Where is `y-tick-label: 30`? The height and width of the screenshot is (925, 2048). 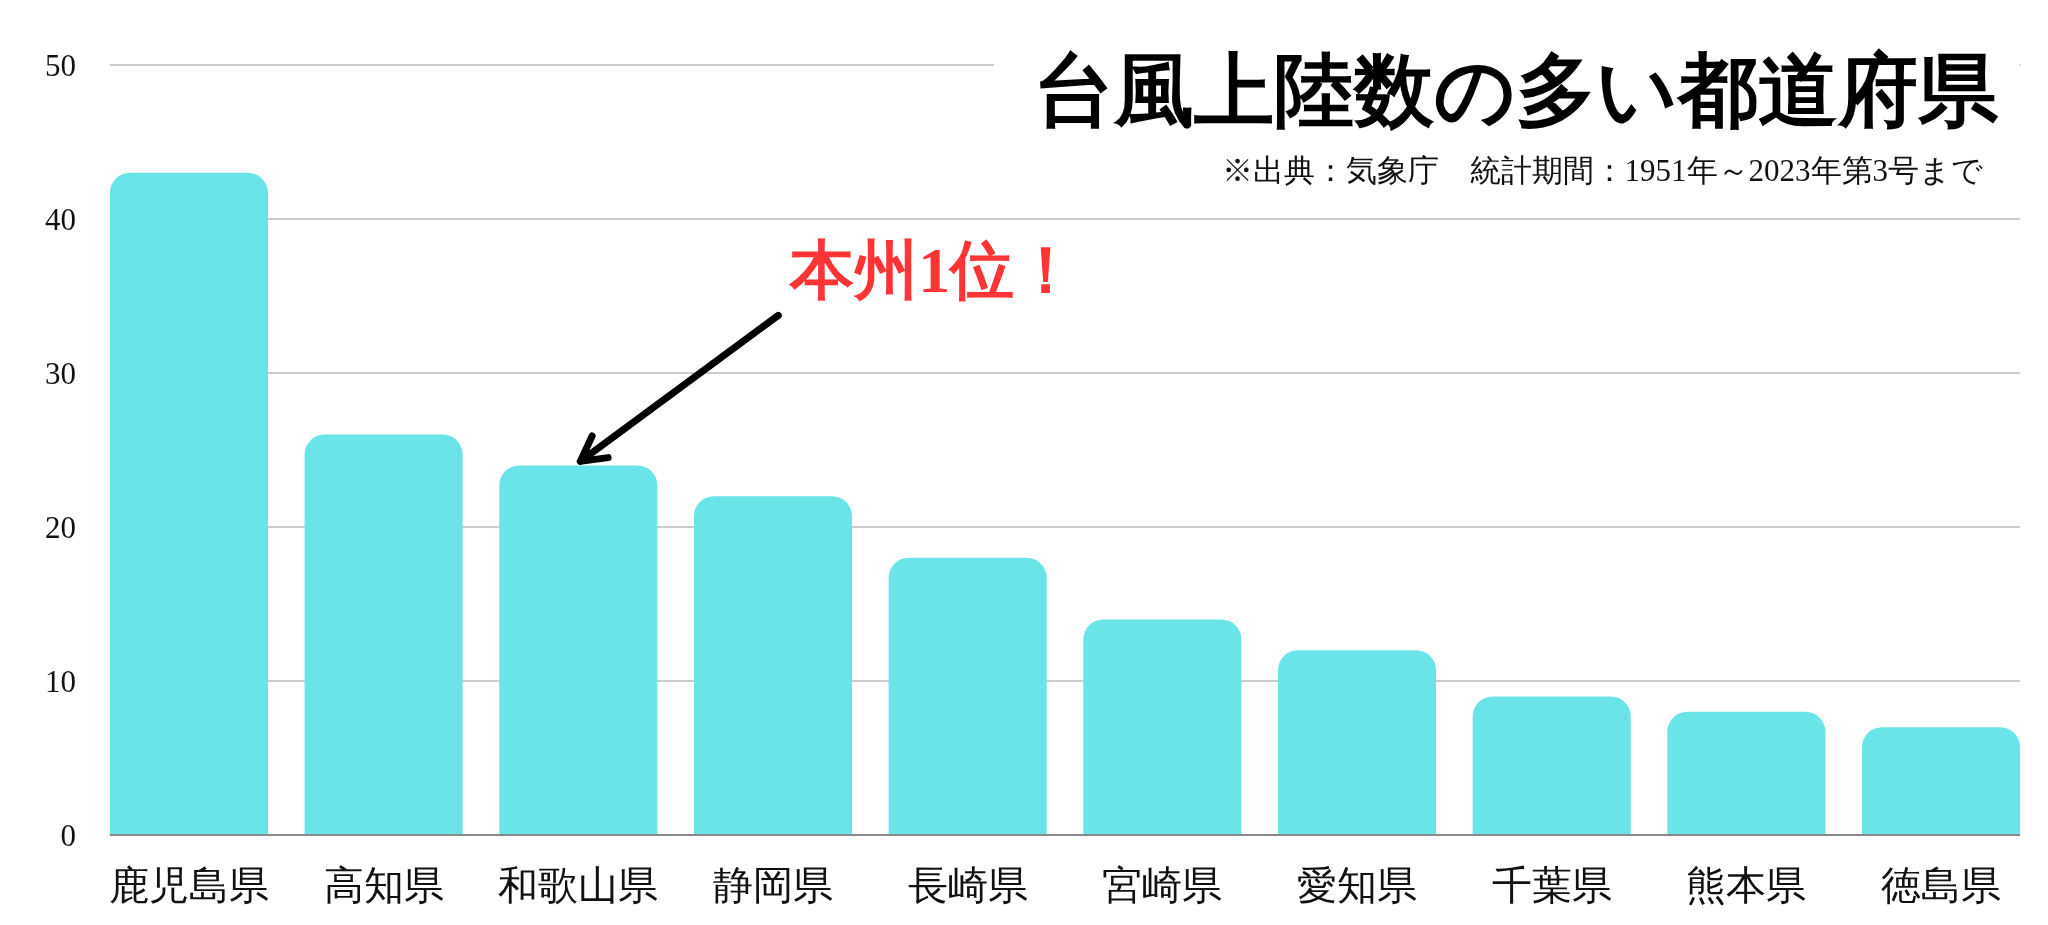 y-tick-label: 30 is located at coordinates (60, 373).